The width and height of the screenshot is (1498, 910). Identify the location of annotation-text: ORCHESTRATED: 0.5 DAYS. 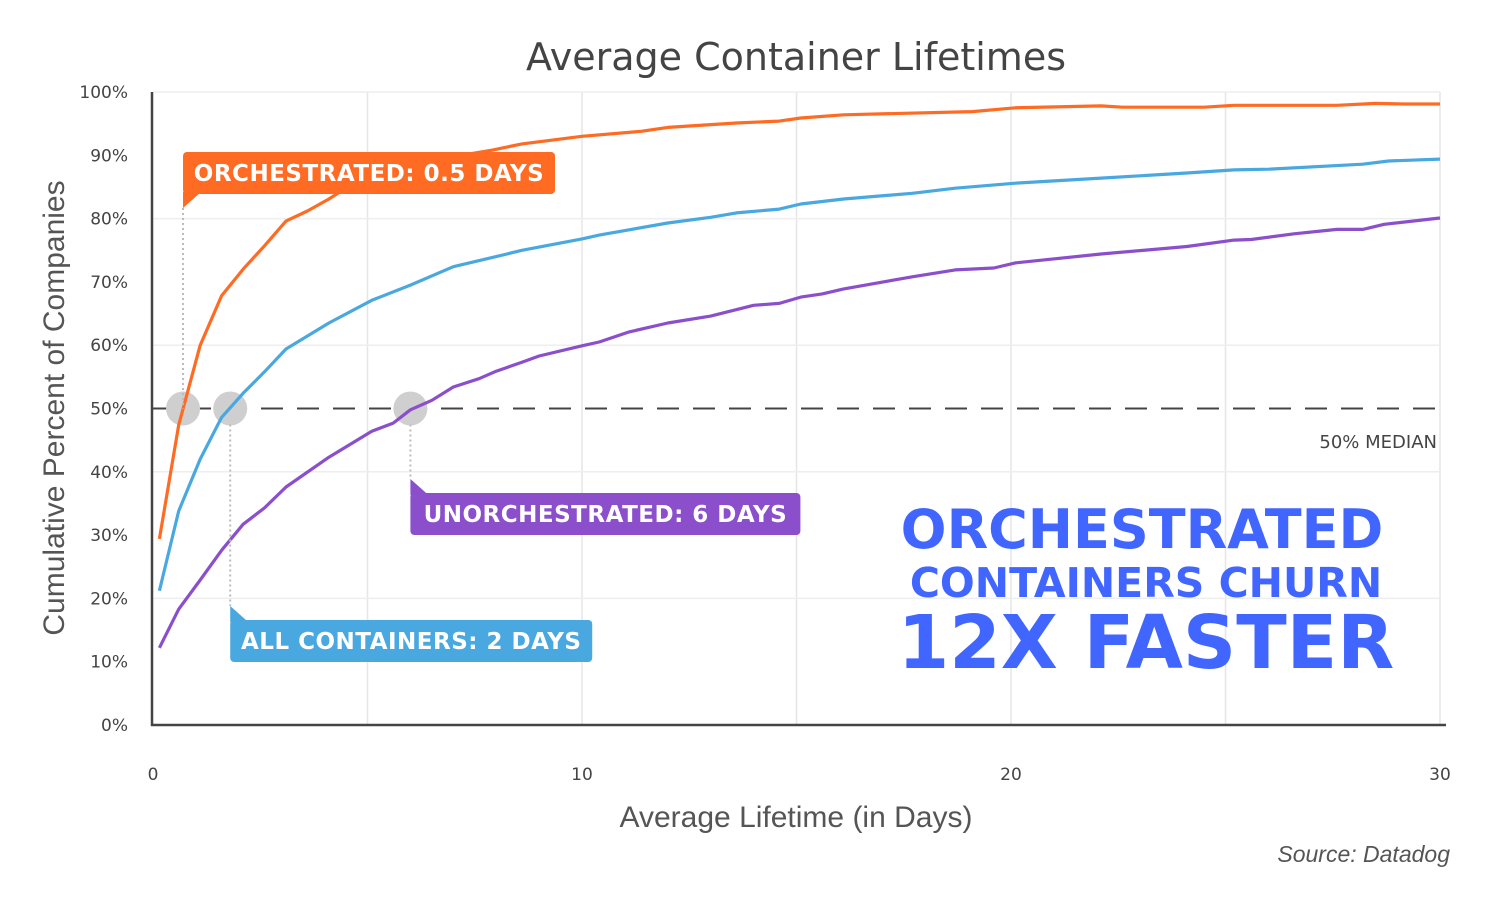
(369, 174).